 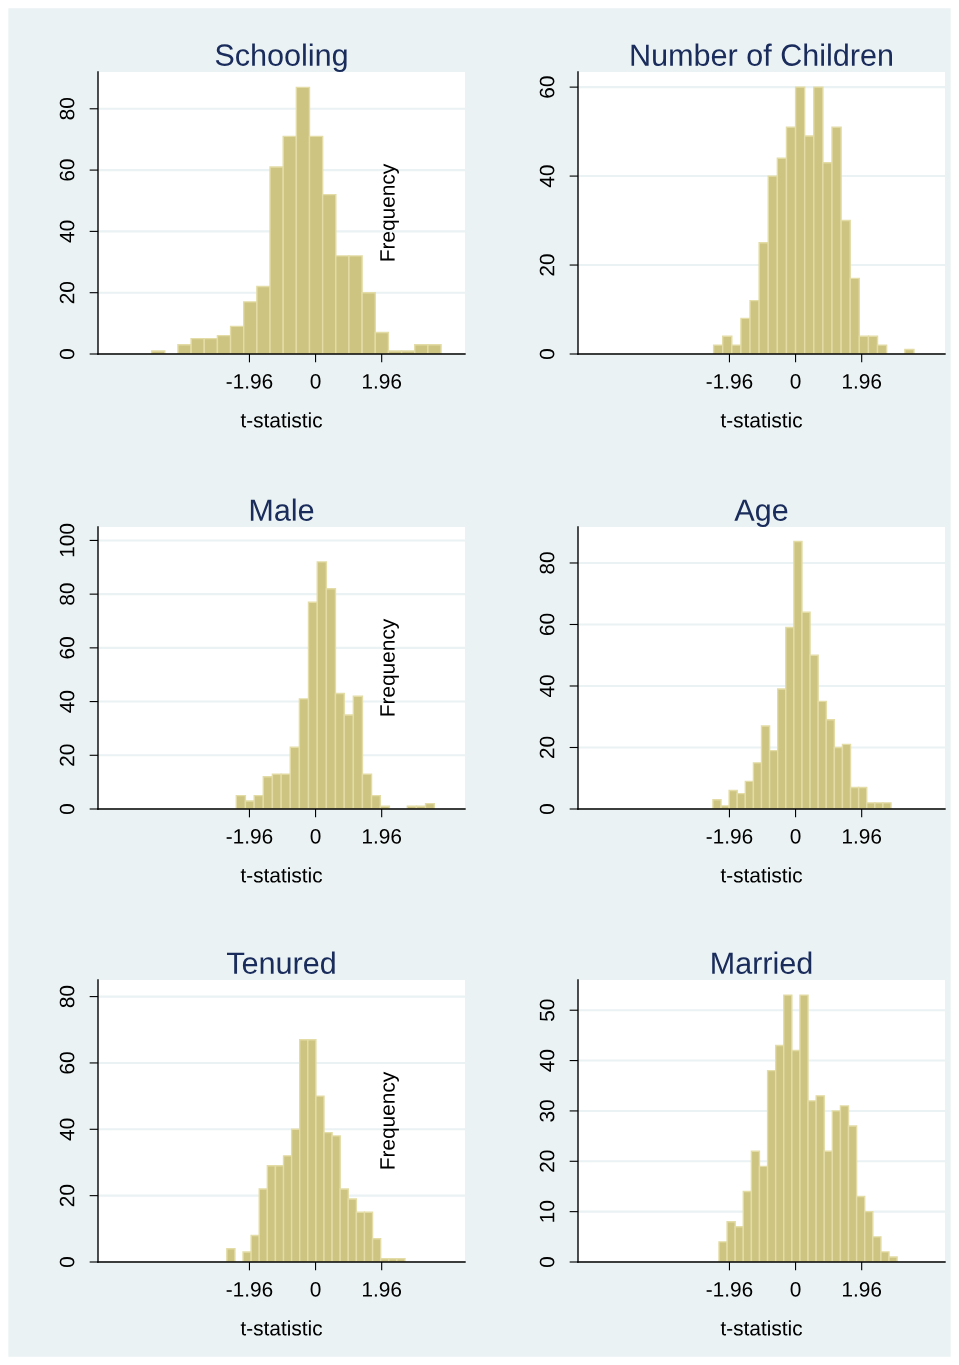 I want to click on chart-title: Number of Children, so click(x=761, y=54).